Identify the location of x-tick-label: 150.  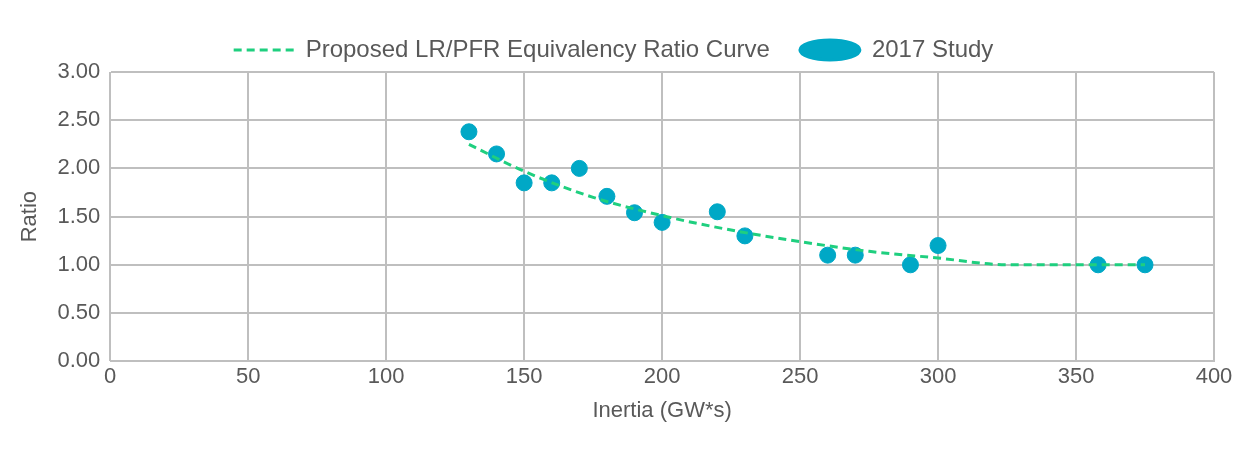
(524, 376).